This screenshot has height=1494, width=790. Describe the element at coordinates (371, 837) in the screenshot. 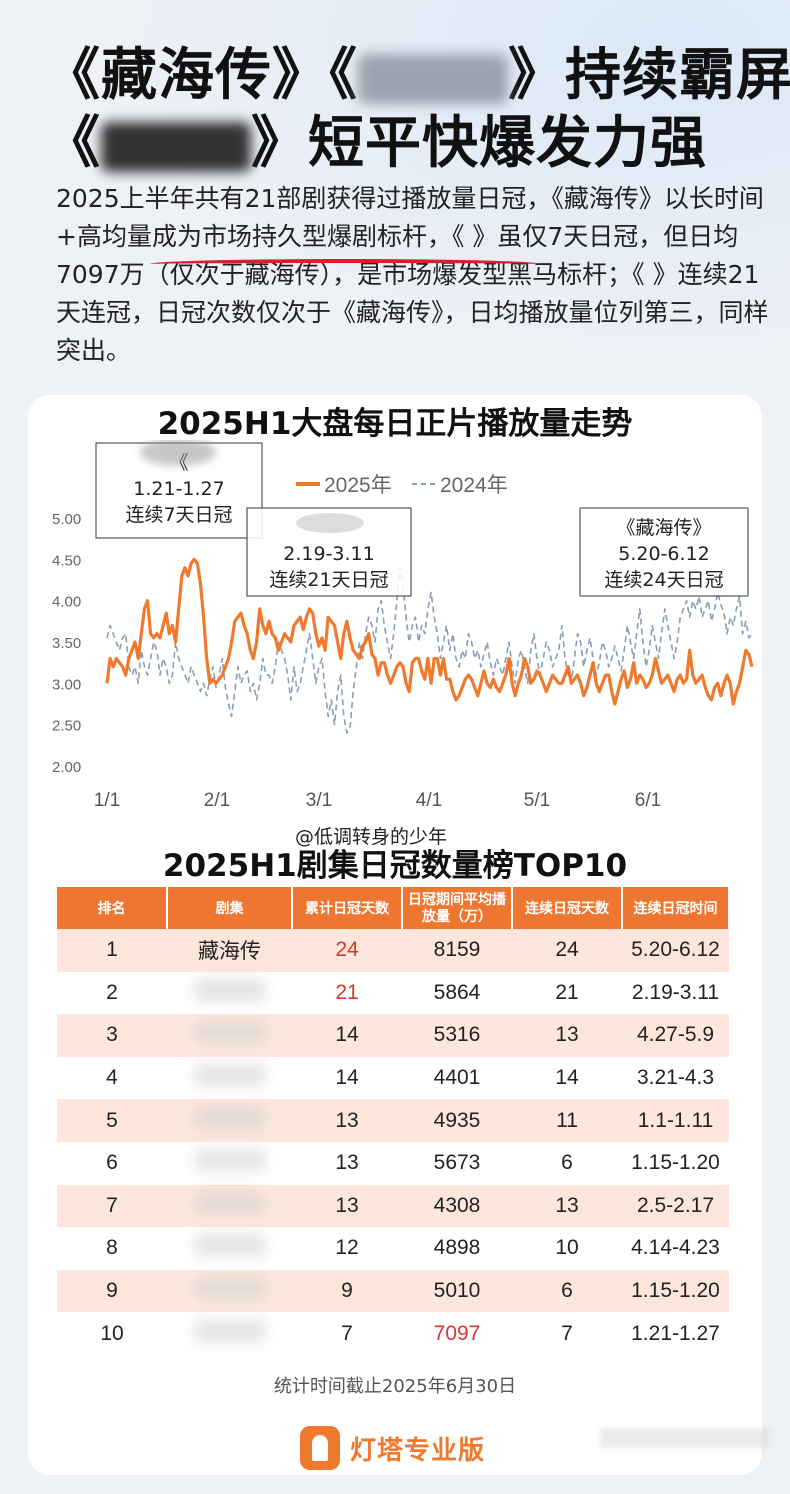

I see `watermark: @低调转身的少年` at that location.